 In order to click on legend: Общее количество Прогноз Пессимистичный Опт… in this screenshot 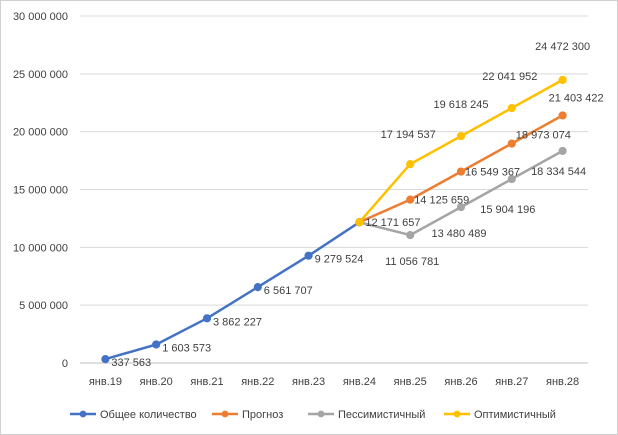, I will do `click(313, 415)`.